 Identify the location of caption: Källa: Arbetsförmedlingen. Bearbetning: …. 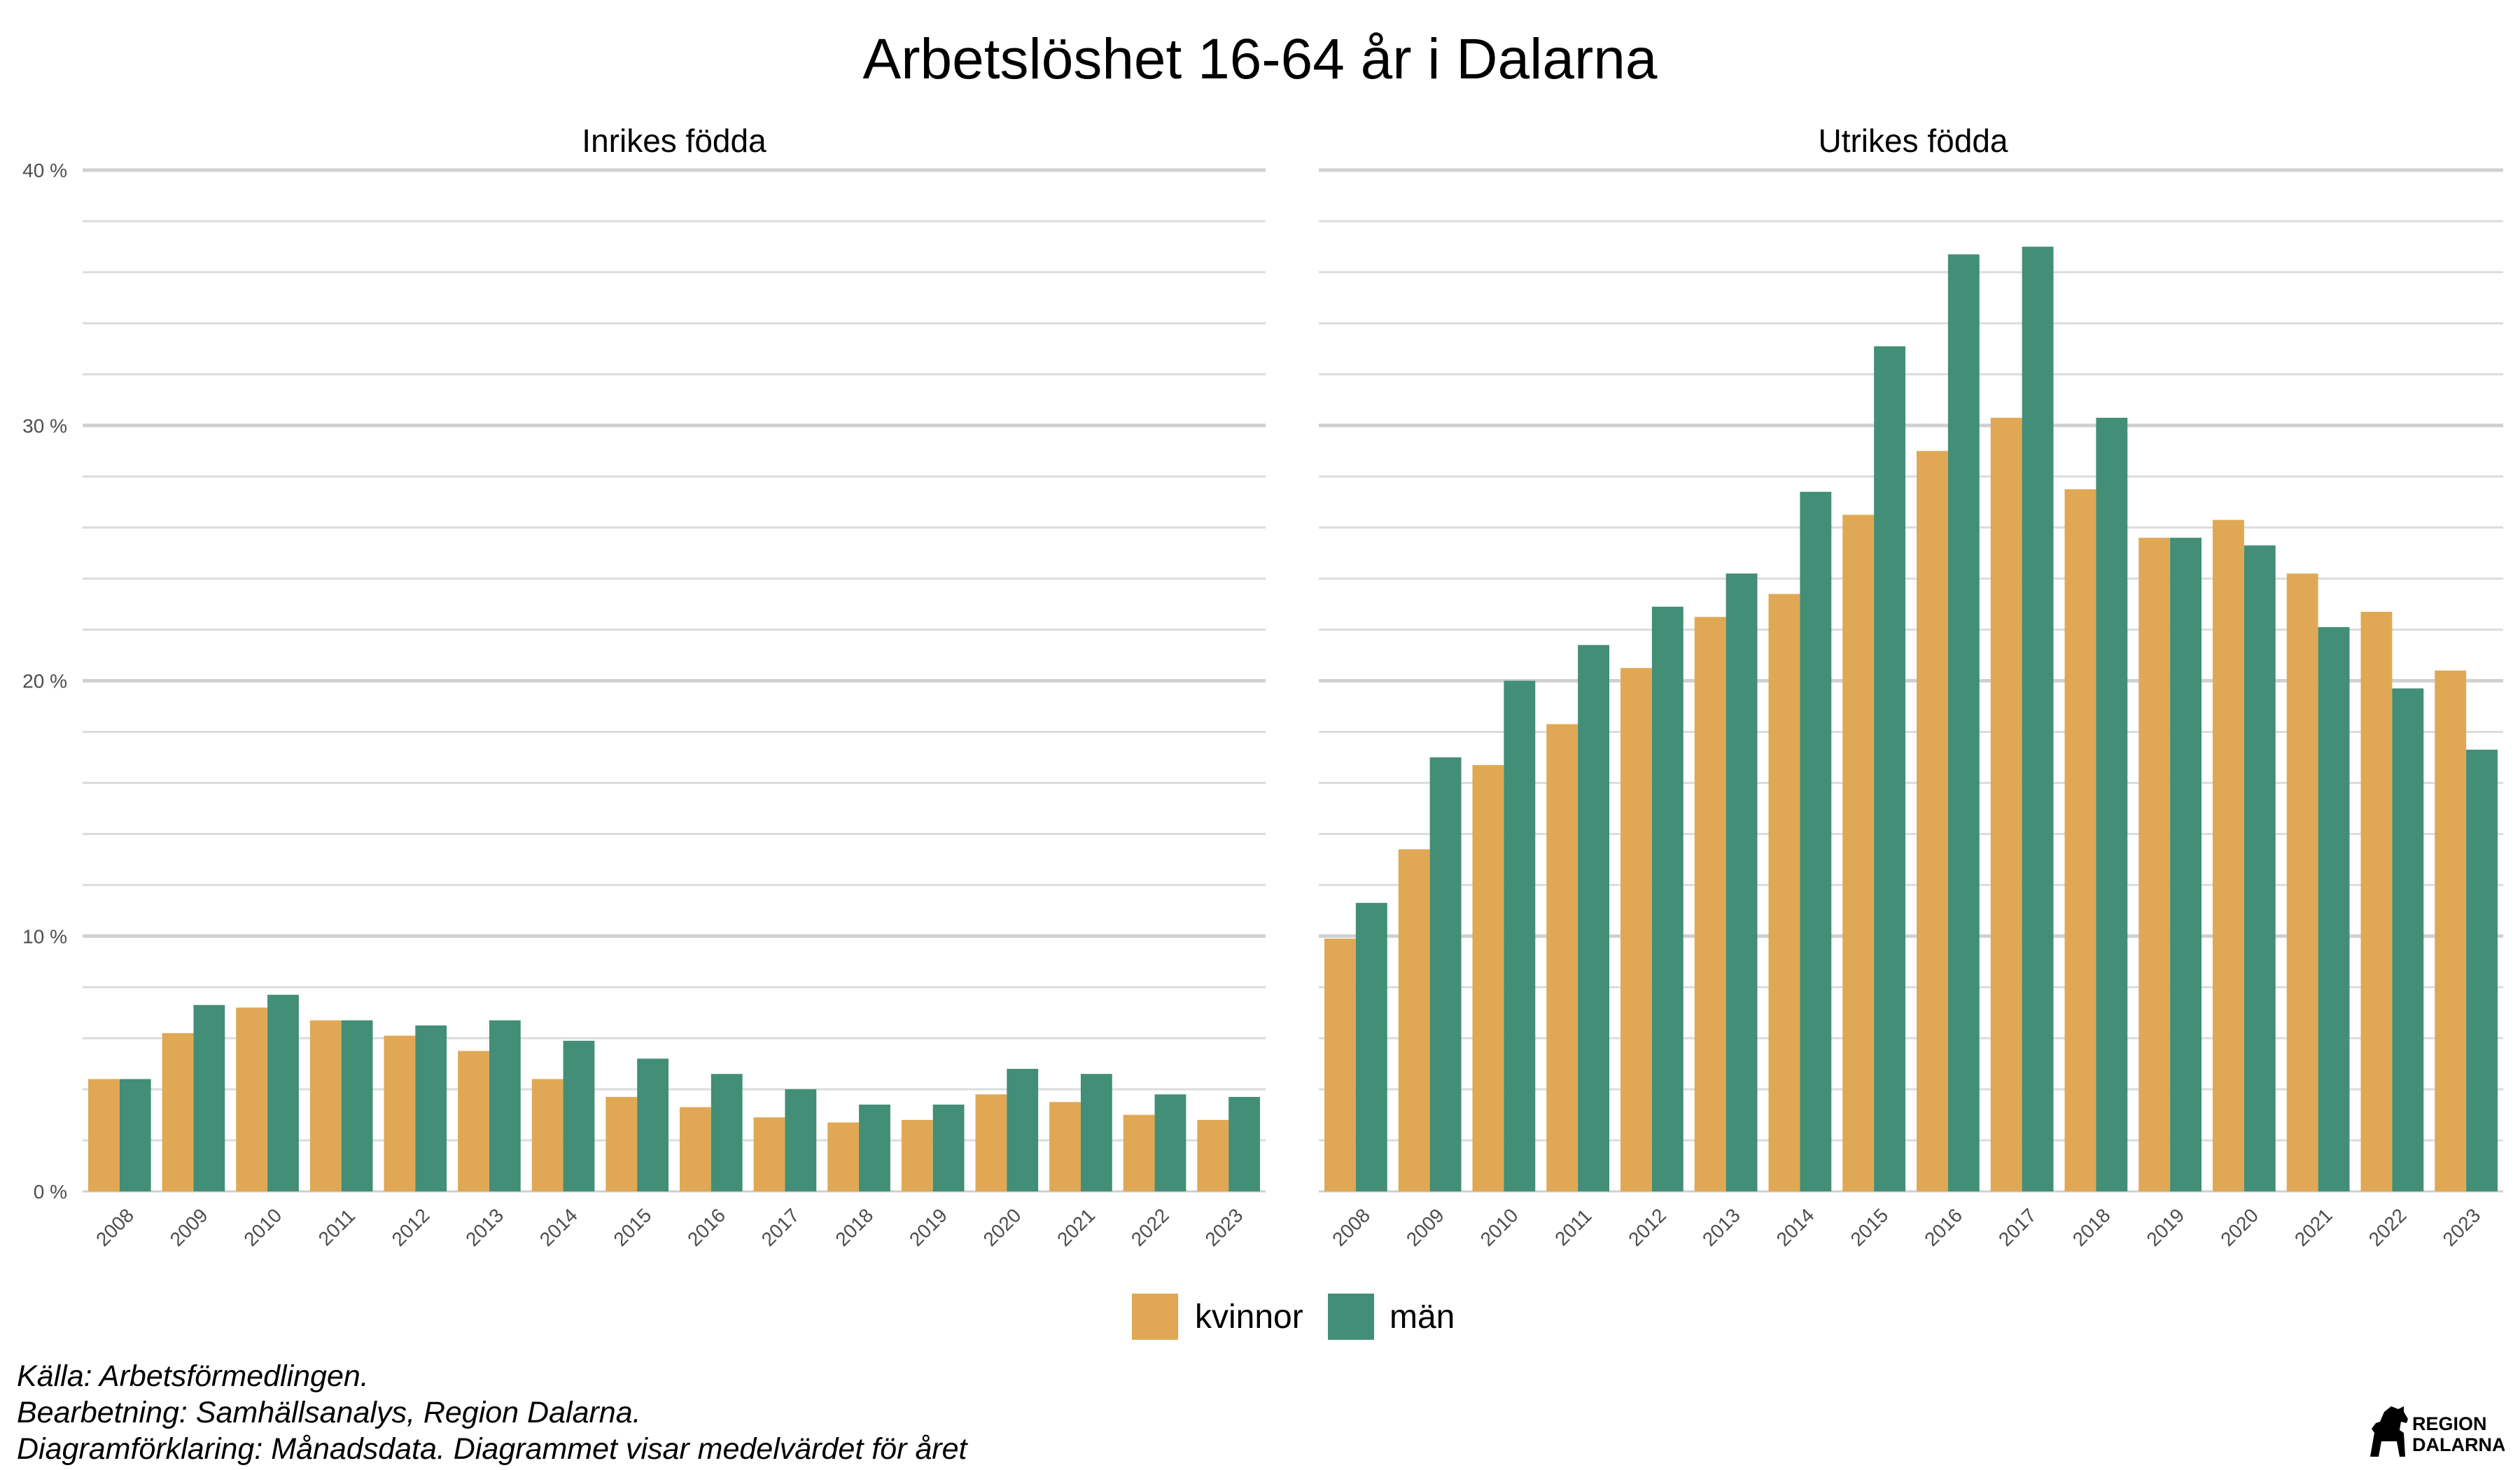
(492, 1412).